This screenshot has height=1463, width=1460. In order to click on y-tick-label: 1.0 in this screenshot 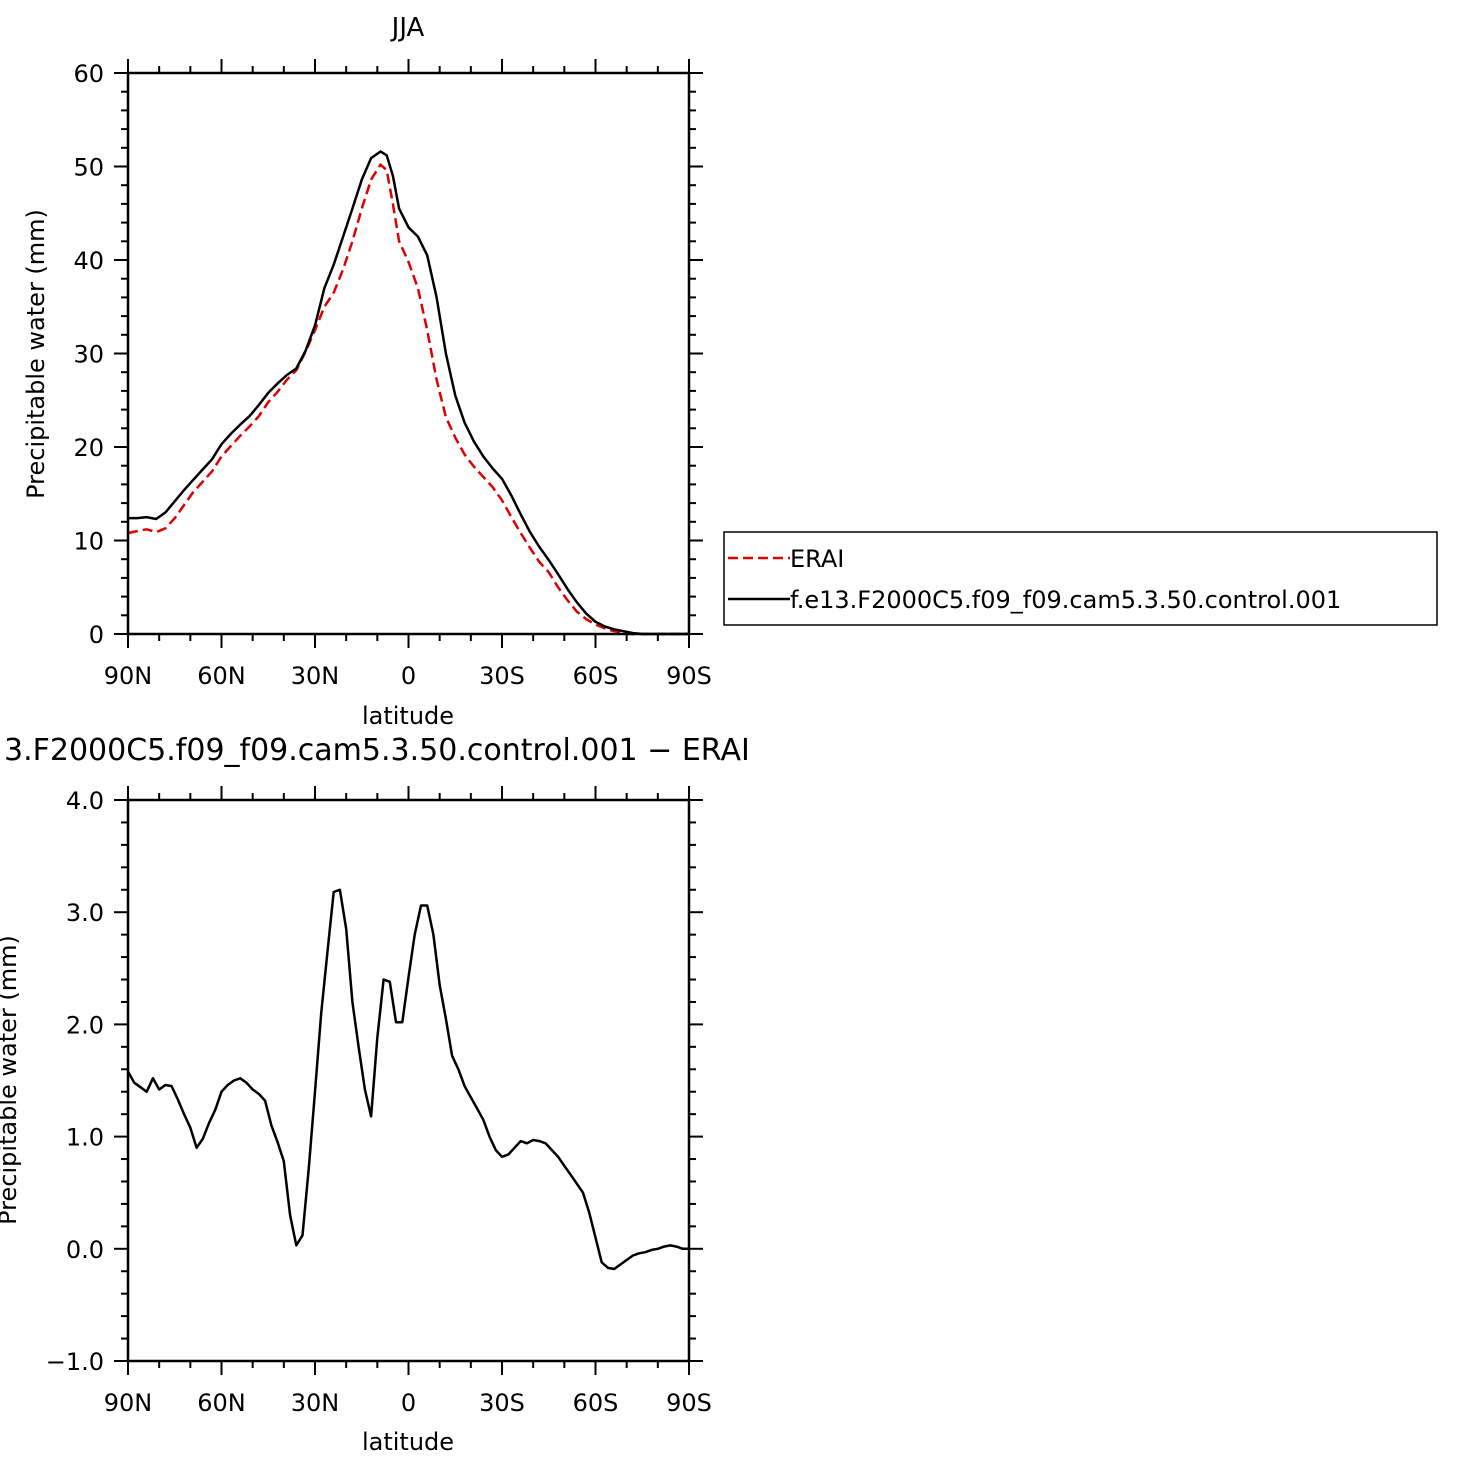, I will do `click(85, 1138)`.